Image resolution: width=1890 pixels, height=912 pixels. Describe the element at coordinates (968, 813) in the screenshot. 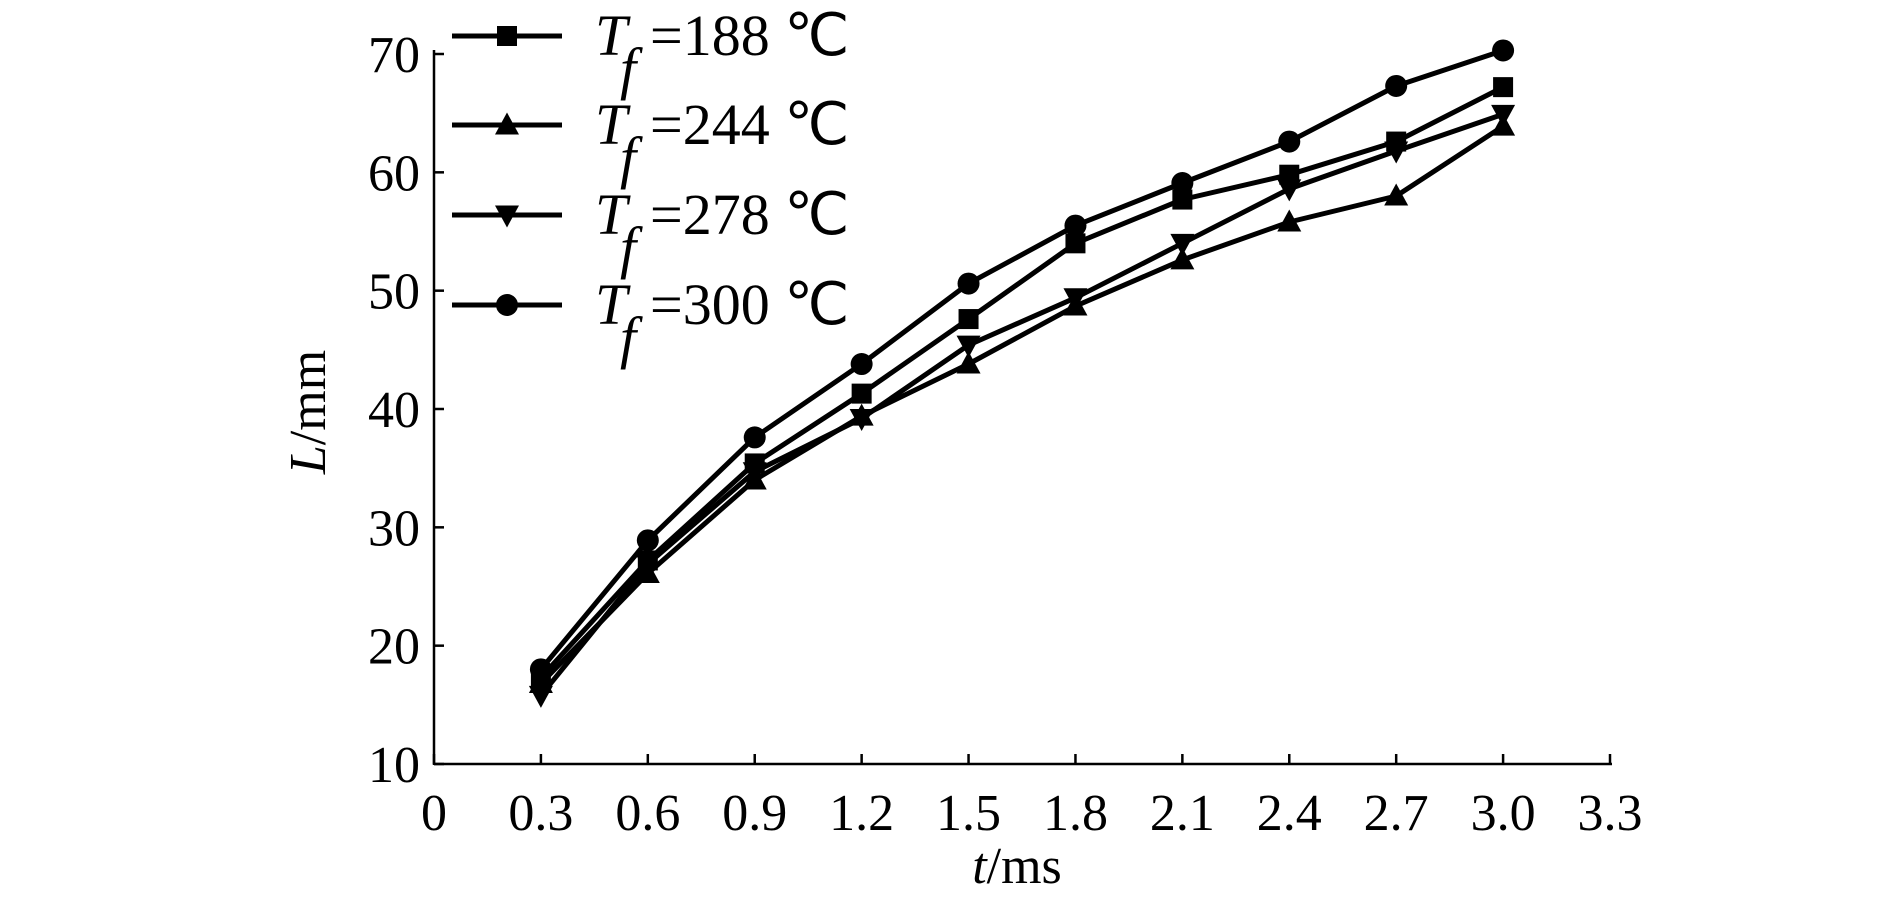

I see `x-tick-label: 1.5` at that location.